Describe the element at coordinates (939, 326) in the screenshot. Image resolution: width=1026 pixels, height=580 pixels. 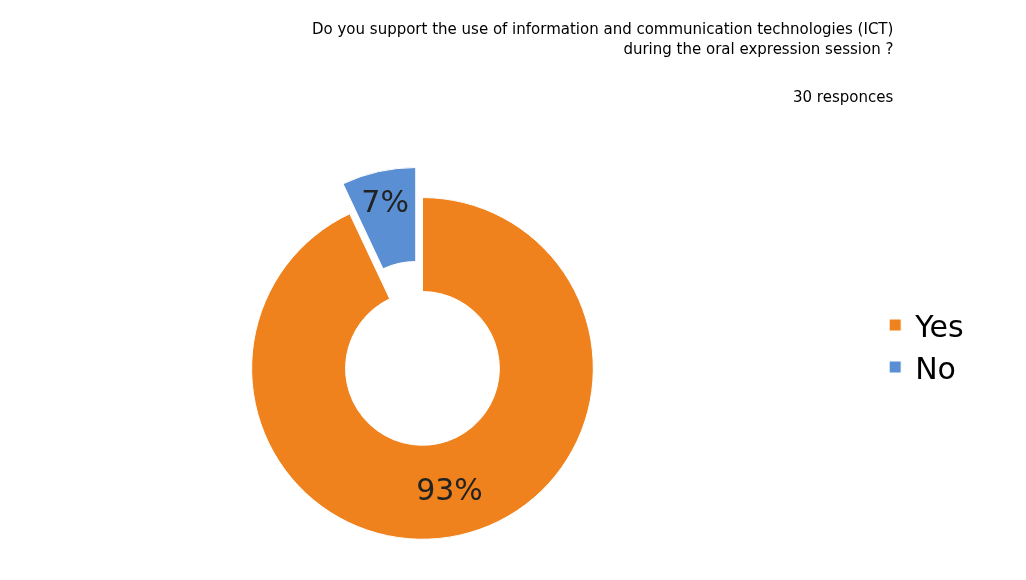
I see `legend-label: Yes` at that location.